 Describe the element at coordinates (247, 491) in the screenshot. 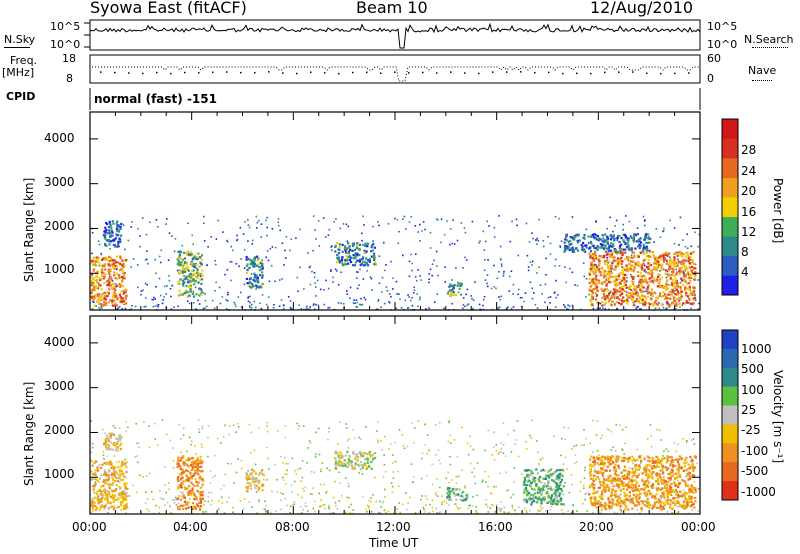

I see `velocity-region-3-cell` at that location.